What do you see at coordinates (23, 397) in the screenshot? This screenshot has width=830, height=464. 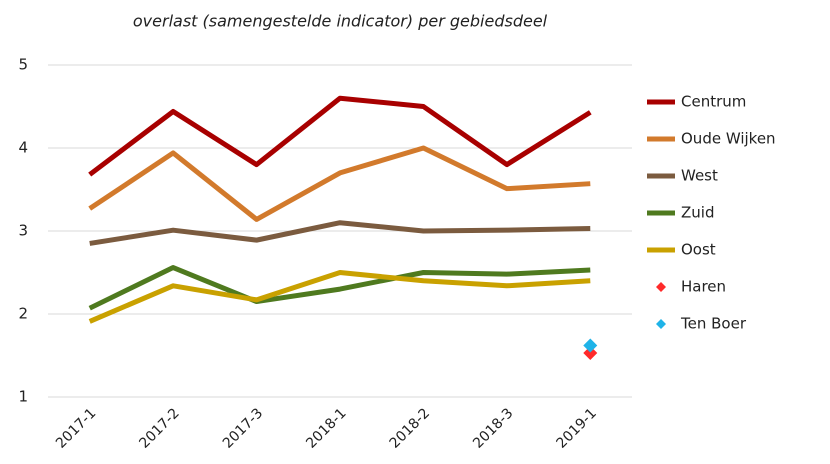 I see `y-tick-label: 1` at bounding box center [23, 397].